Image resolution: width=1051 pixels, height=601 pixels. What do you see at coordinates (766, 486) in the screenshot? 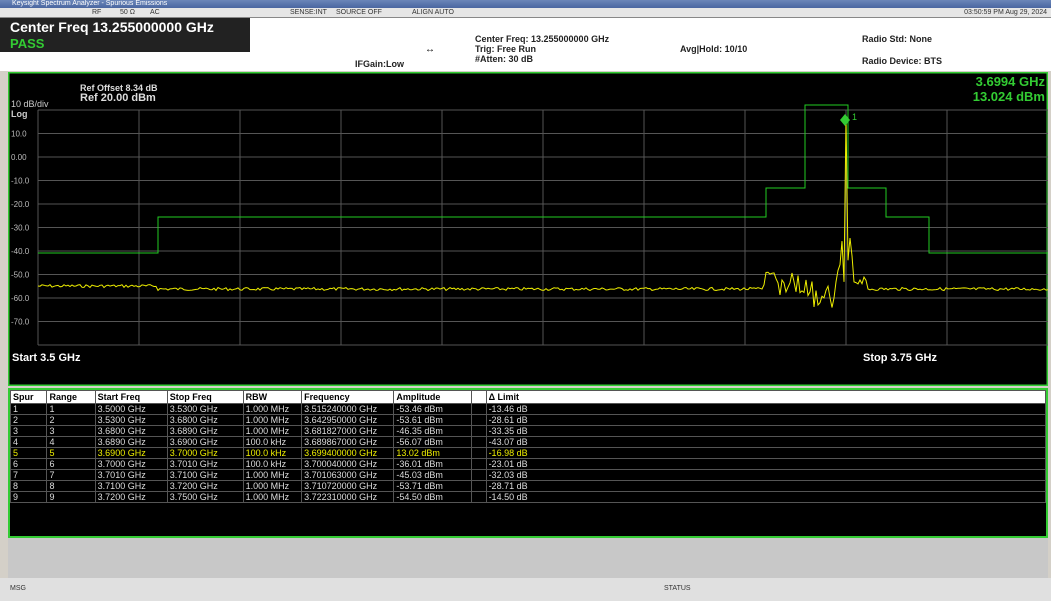
I see `table-cell: -28.71 dB` at bounding box center [766, 486].